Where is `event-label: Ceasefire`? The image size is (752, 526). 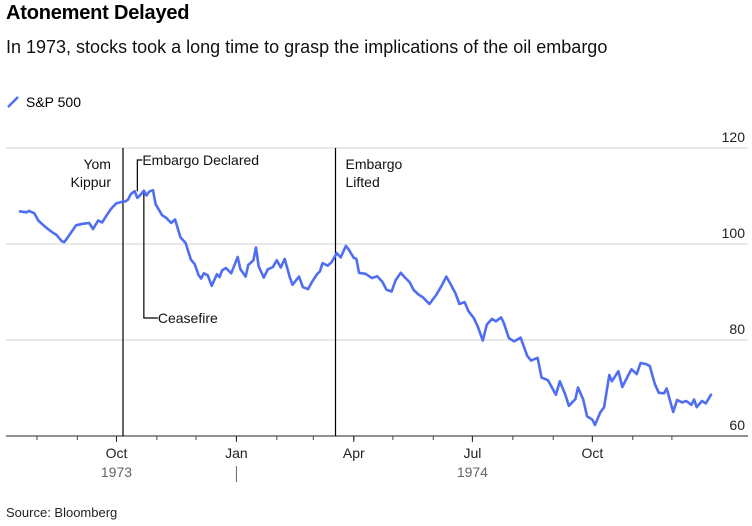
event-label: Ceasefire is located at coordinates (188, 318).